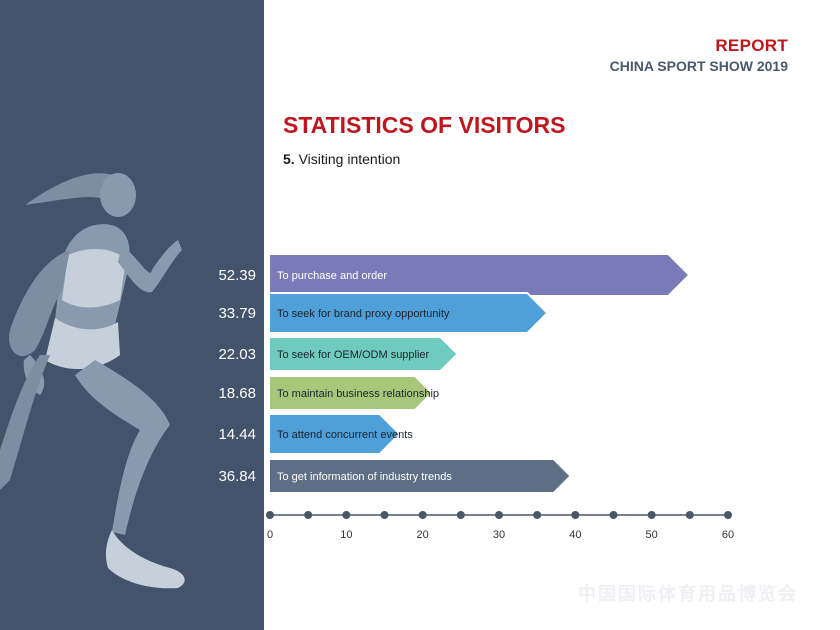 The width and height of the screenshot is (840, 630). What do you see at coordinates (358, 394) in the screenshot?
I see `bar-category-label: To maintain business relationship` at bounding box center [358, 394].